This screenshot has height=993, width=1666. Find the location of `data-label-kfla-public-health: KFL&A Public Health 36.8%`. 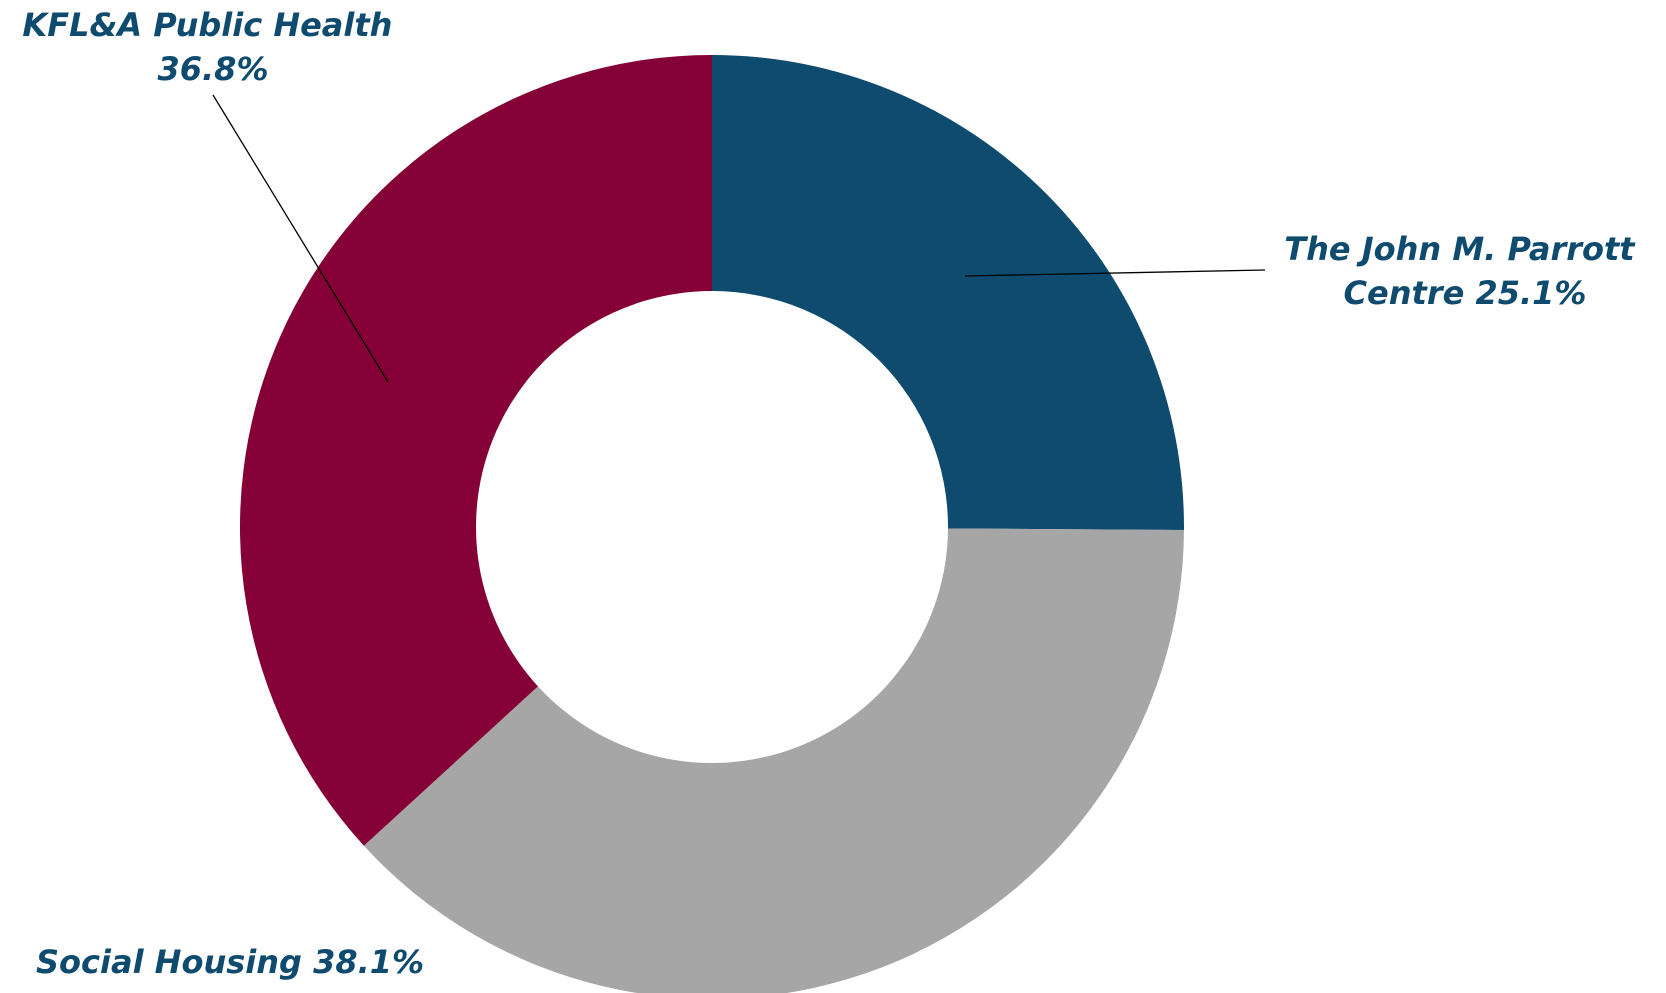

data-label-kfla-public-health: KFL&A Public Health 36.8% is located at coordinates (212, 47).